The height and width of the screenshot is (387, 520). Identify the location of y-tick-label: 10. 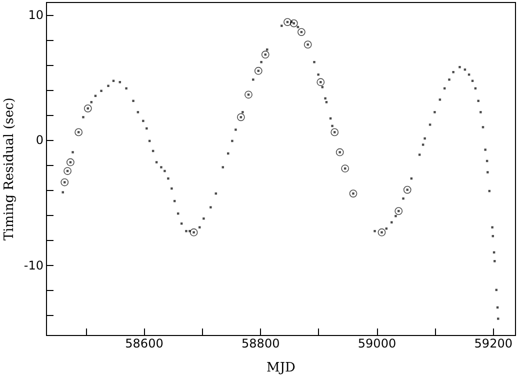
(36, 15).